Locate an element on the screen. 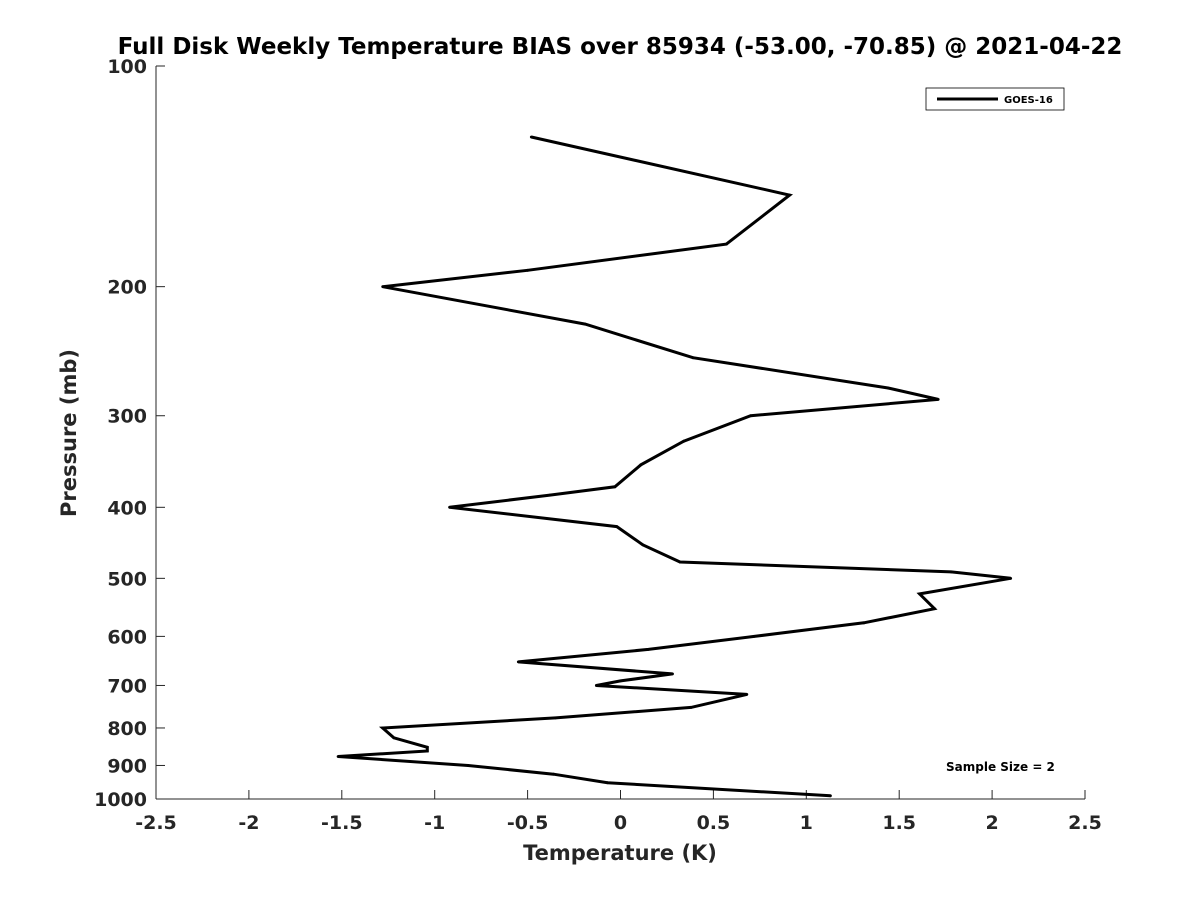  y-axis-label: Pressure (mb) is located at coordinates (69, 433).